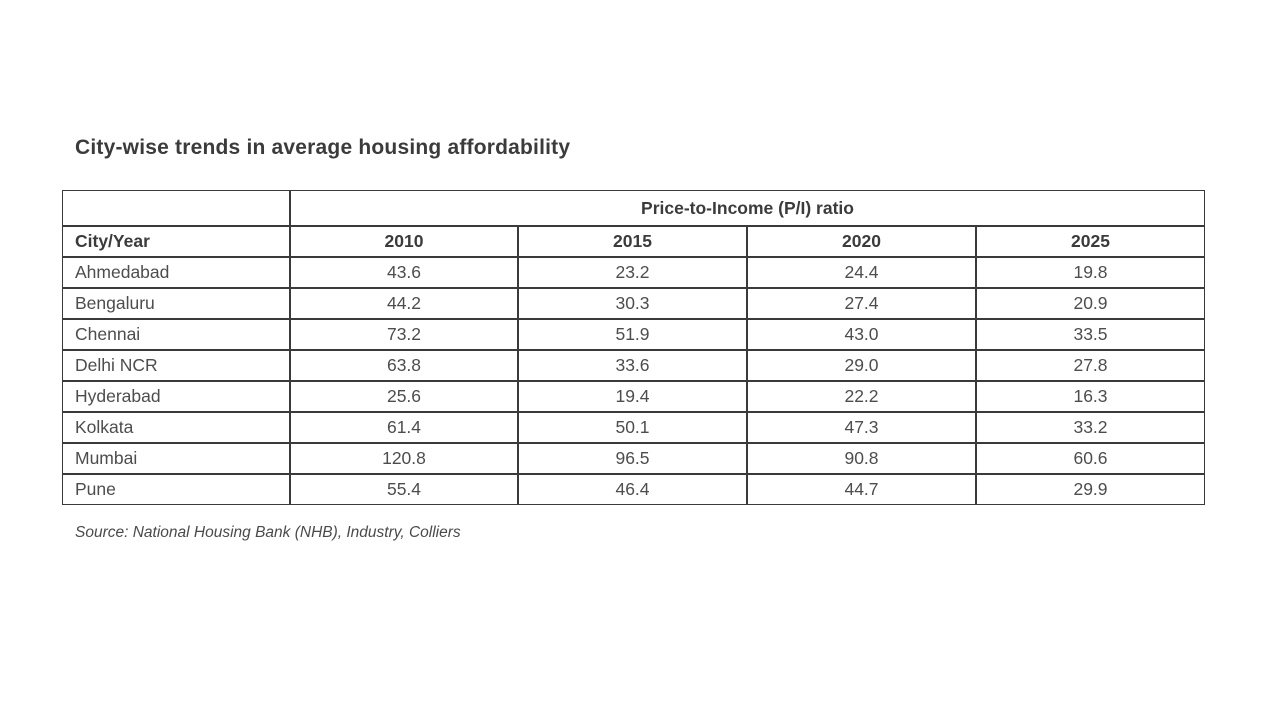 This screenshot has width=1280, height=720. I want to click on value-cell: 19.8, so click(1091, 272).